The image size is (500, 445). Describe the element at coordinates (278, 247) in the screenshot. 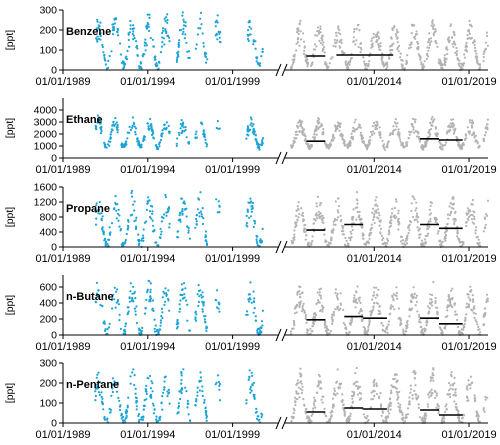

I see `axis-break-mark` at that location.